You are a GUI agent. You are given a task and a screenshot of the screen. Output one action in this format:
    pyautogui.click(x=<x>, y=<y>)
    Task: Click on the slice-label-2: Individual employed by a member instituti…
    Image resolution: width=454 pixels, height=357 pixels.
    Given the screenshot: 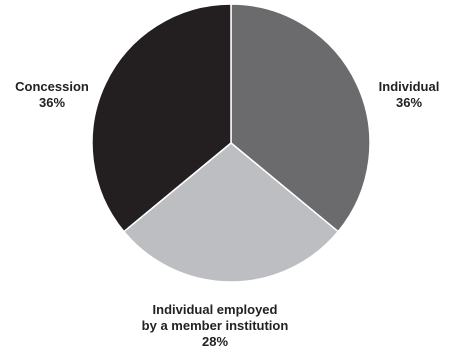 What is the action you would take?
    pyautogui.click(x=215, y=325)
    